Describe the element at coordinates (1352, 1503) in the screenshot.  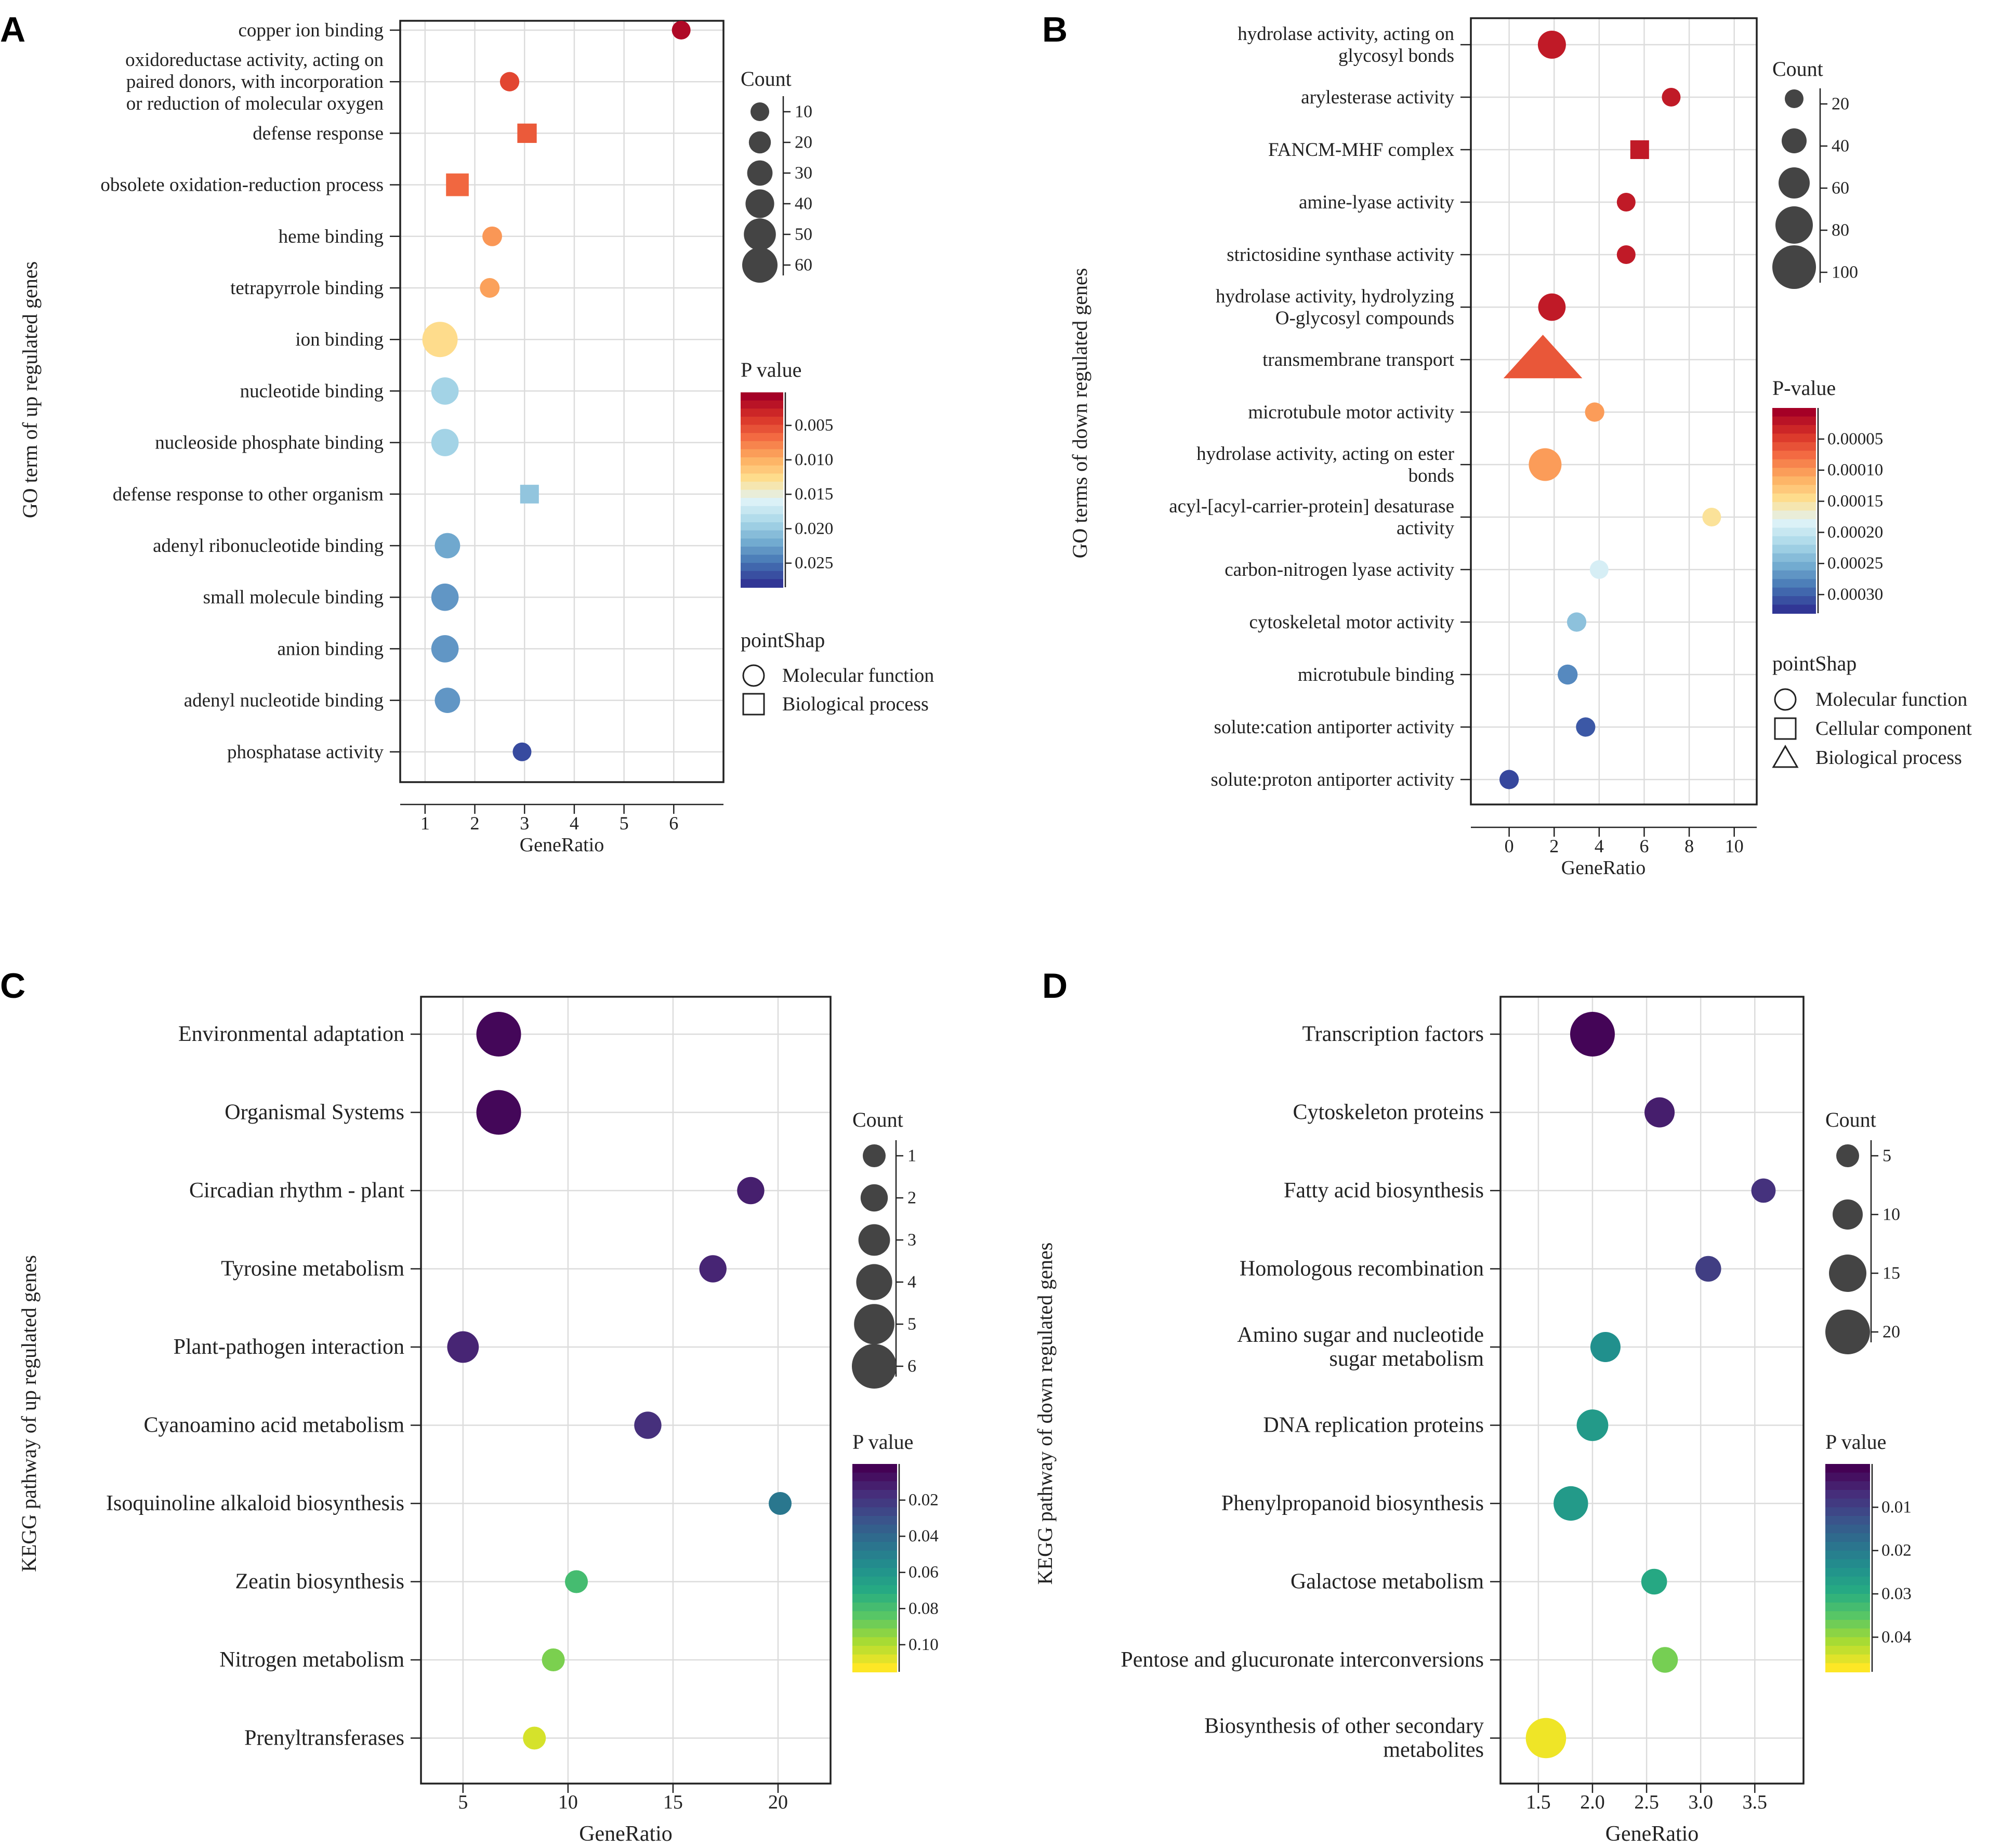
I see `y-category-label: Phenylpropanoid biosynthesis` at that location.